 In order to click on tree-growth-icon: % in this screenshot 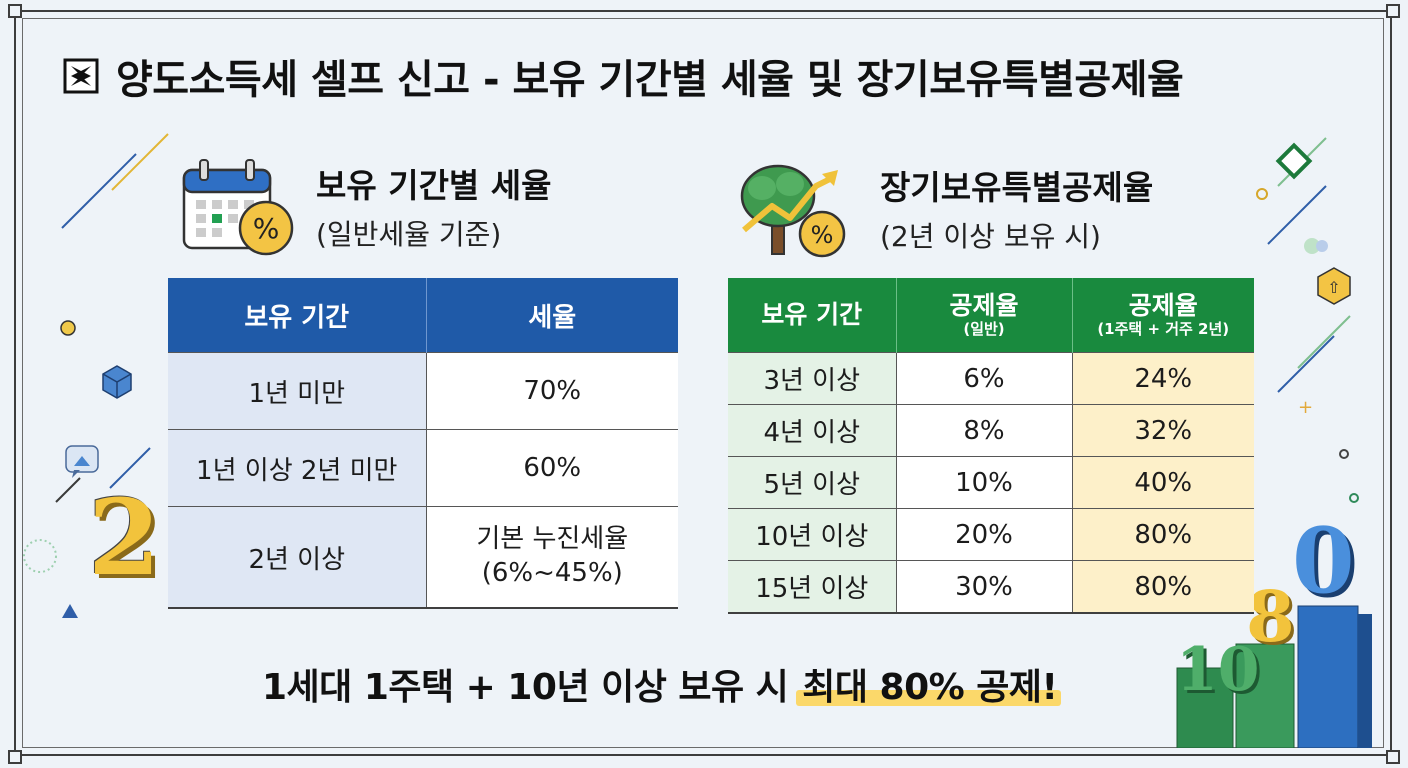, I will do `click(793, 211)`.